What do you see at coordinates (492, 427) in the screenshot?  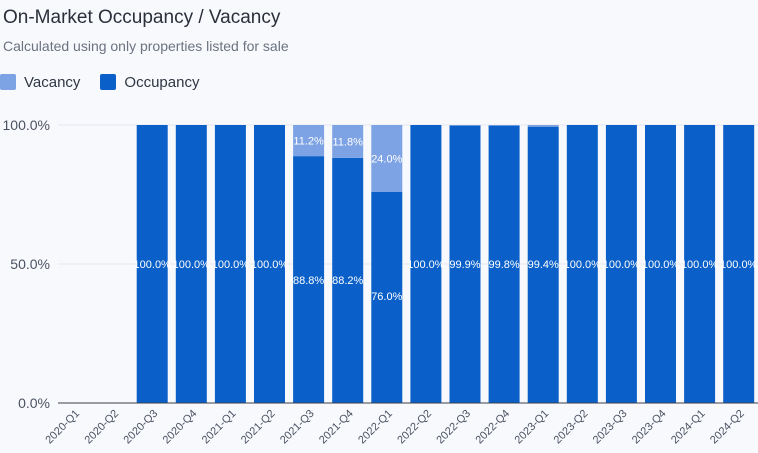 I see `x-tick-label: 2022-Q4` at bounding box center [492, 427].